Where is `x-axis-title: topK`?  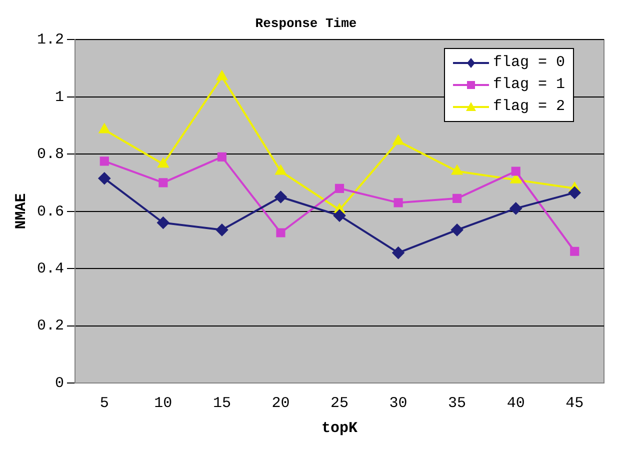
x-axis-title: topK is located at coordinates (339, 428).